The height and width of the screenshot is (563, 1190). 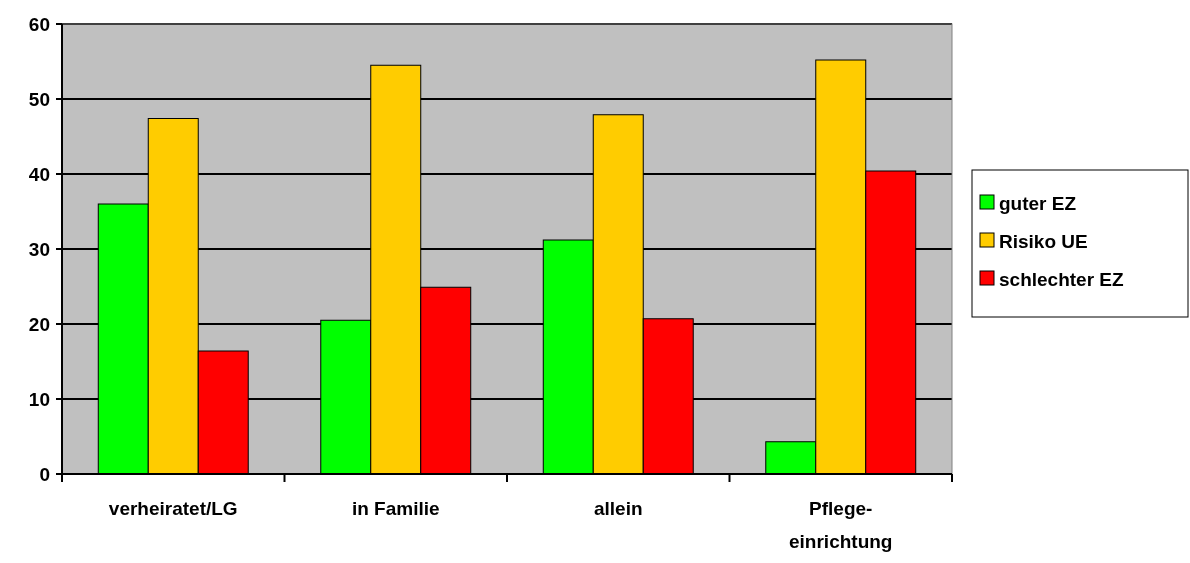 I want to click on legend-label: schlechter EZ, so click(x=1061, y=279).